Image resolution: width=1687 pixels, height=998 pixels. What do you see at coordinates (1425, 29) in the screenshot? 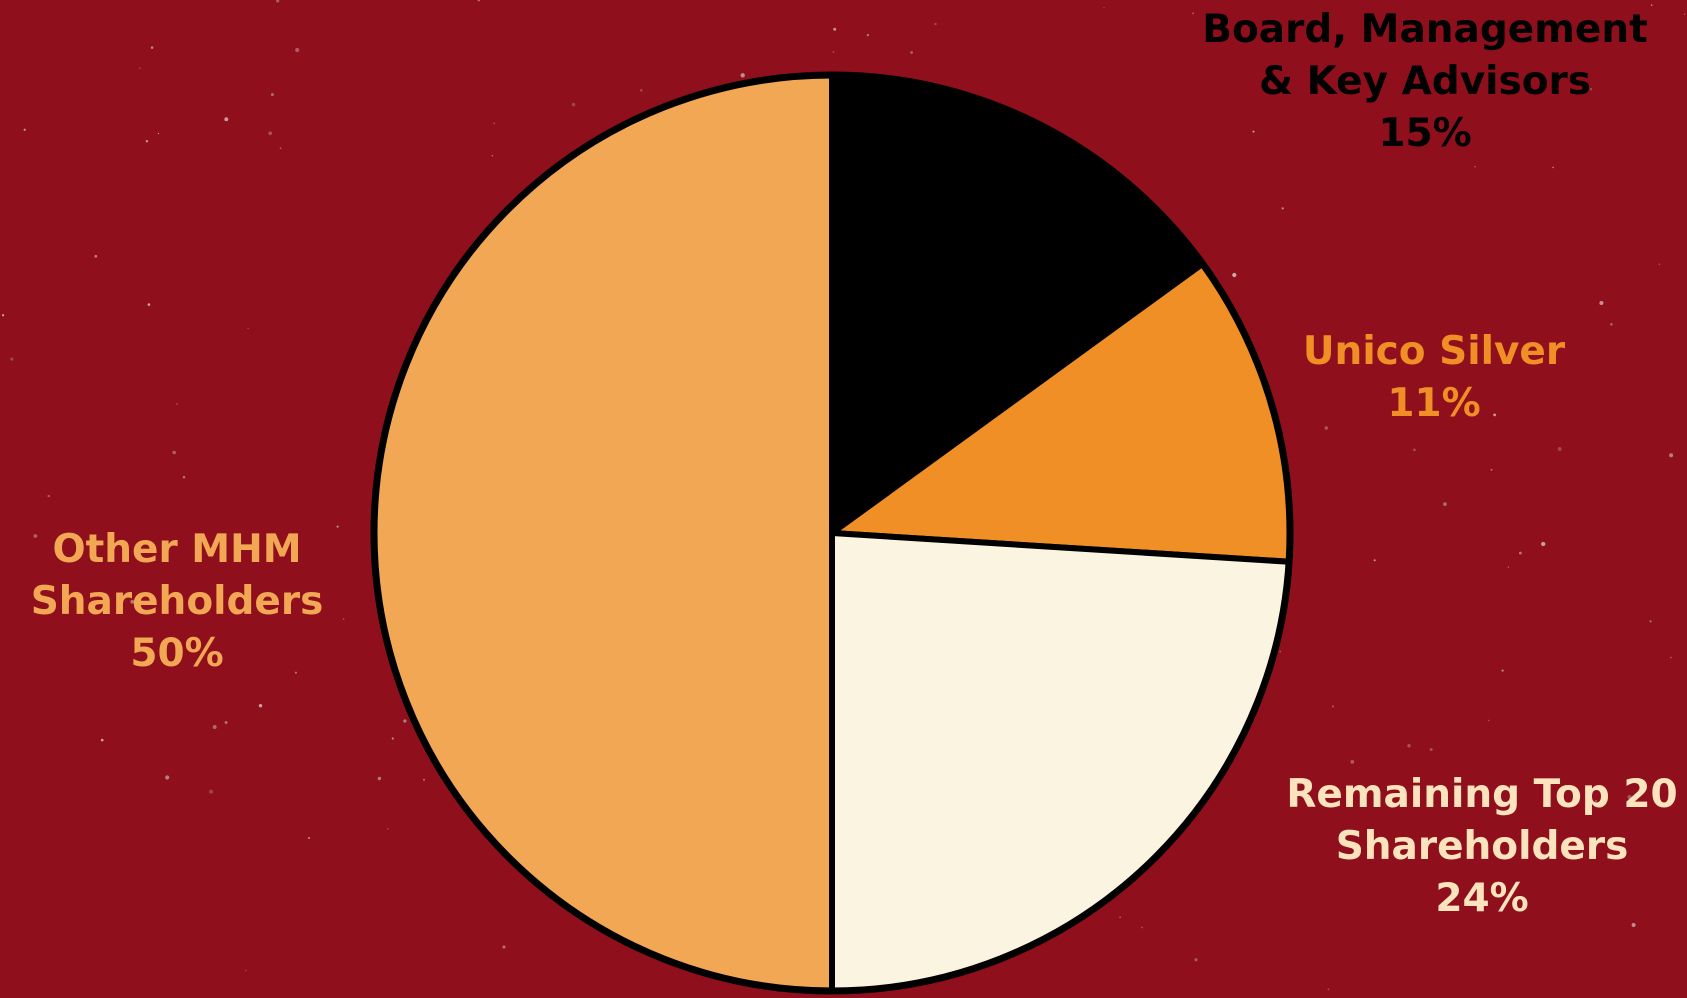
I see `slice-label-line: Board, Management` at bounding box center [1425, 29].